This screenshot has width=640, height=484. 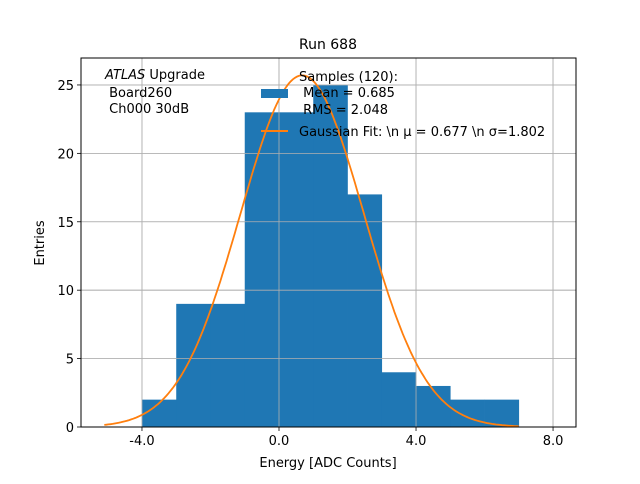 I want to click on atlas-annotation: ATLAS Upgrade Board260 Ch000 30dB, so click(x=154, y=92).